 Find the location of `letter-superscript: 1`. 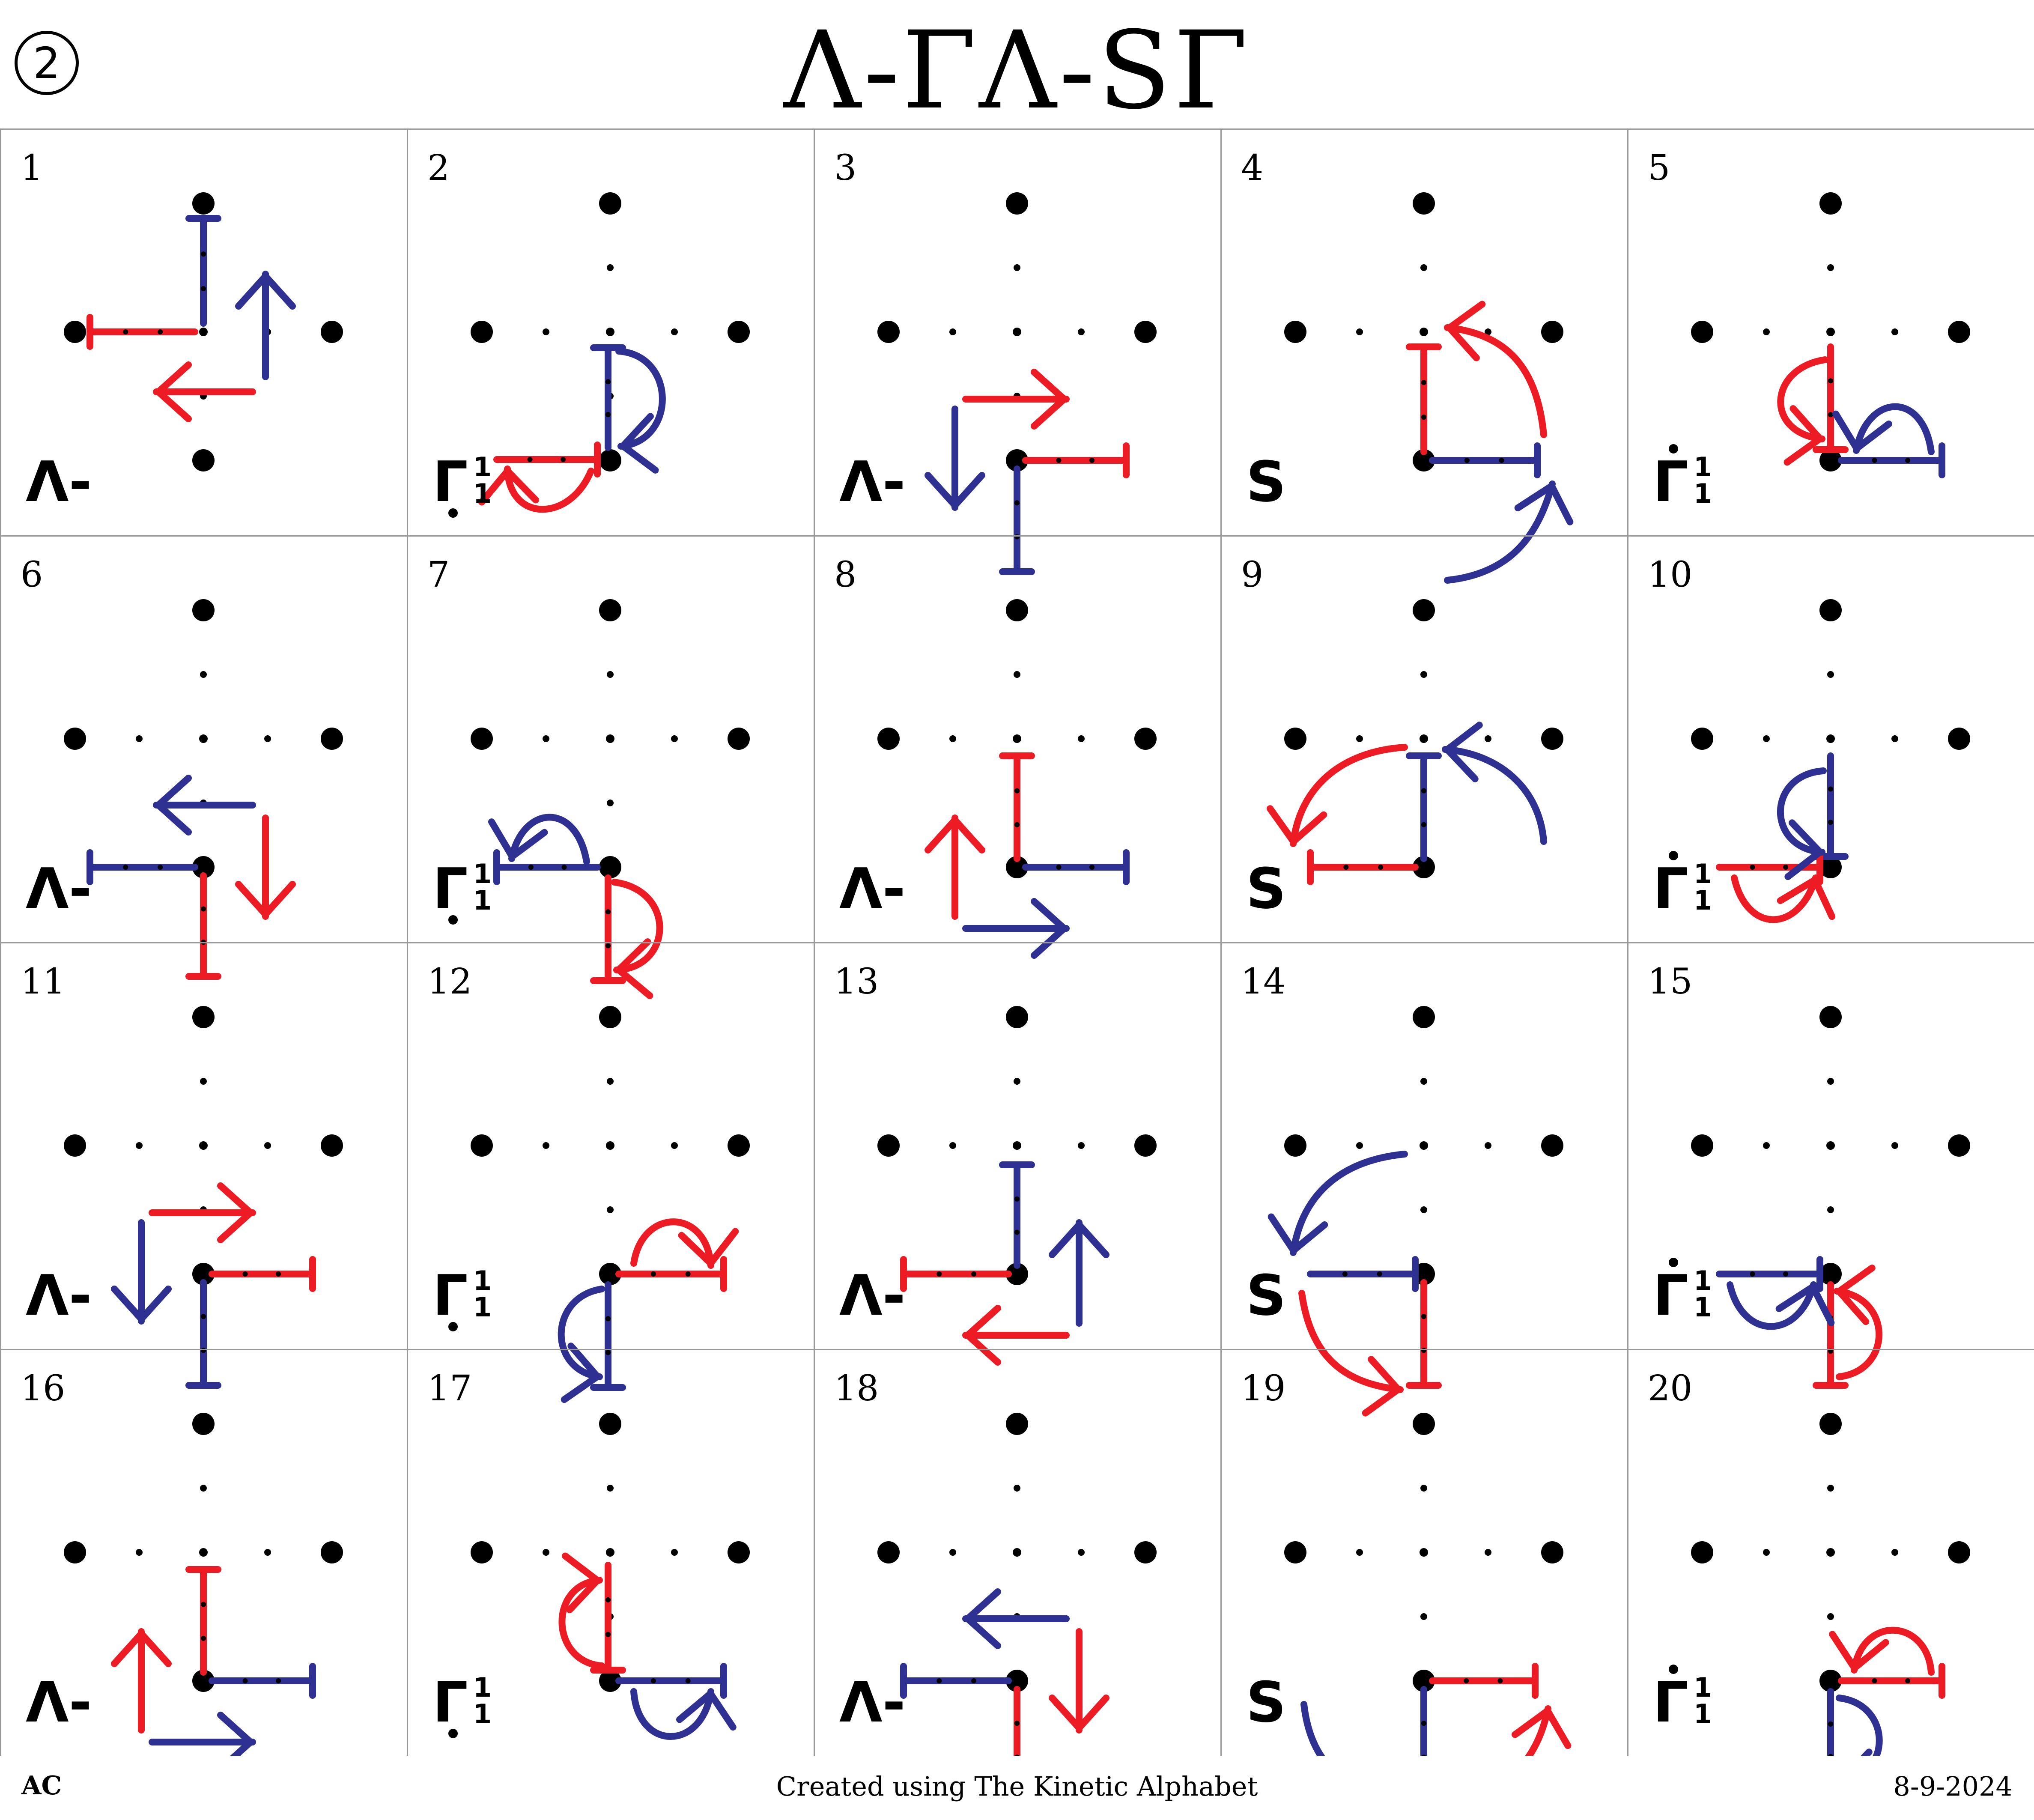

letter-superscript: 1 is located at coordinates (1703, 1687).